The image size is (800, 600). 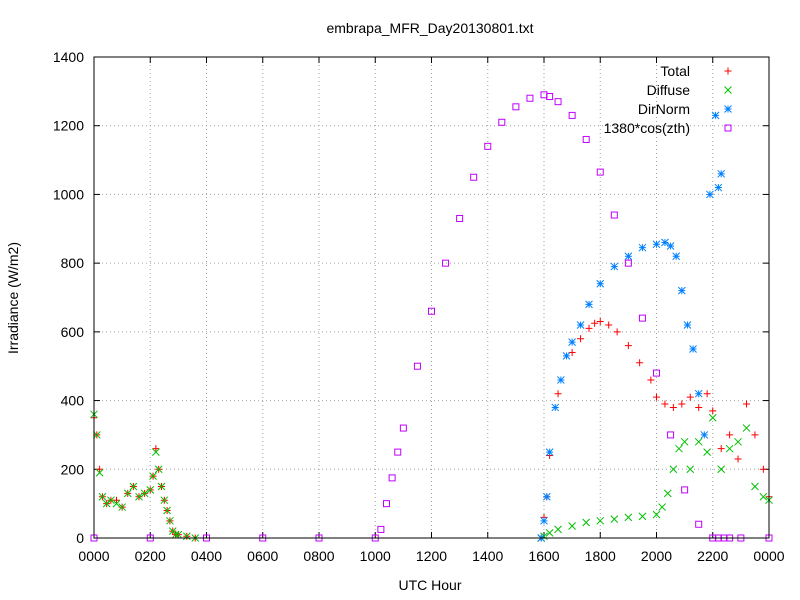 What do you see at coordinates (375, 556) in the screenshot?
I see `x-tick-label: 1000` at bounding box center [375, 556].